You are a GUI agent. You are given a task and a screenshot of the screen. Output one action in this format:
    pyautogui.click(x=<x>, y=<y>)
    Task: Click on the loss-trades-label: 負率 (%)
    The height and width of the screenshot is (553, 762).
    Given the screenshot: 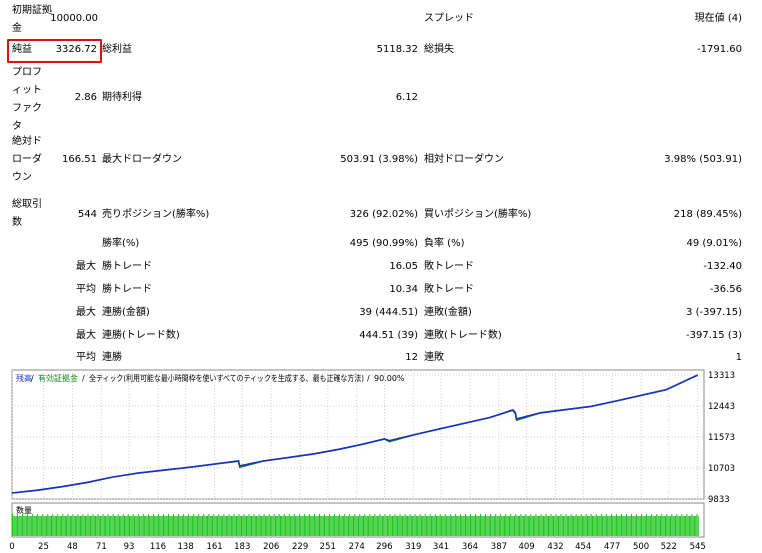 What is the action you would take?
    pyautogui.click(x=444, y=243)
    